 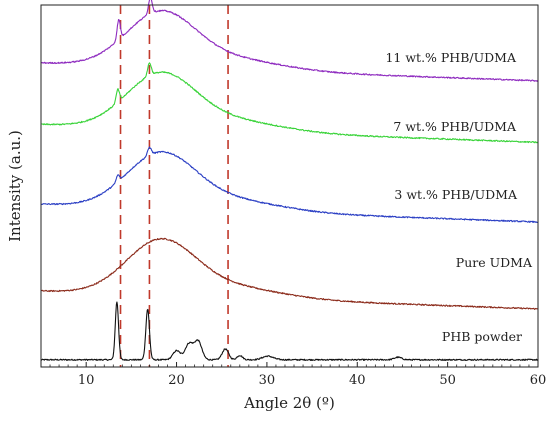 I want to click on series-line, so click(x=289, y=331).